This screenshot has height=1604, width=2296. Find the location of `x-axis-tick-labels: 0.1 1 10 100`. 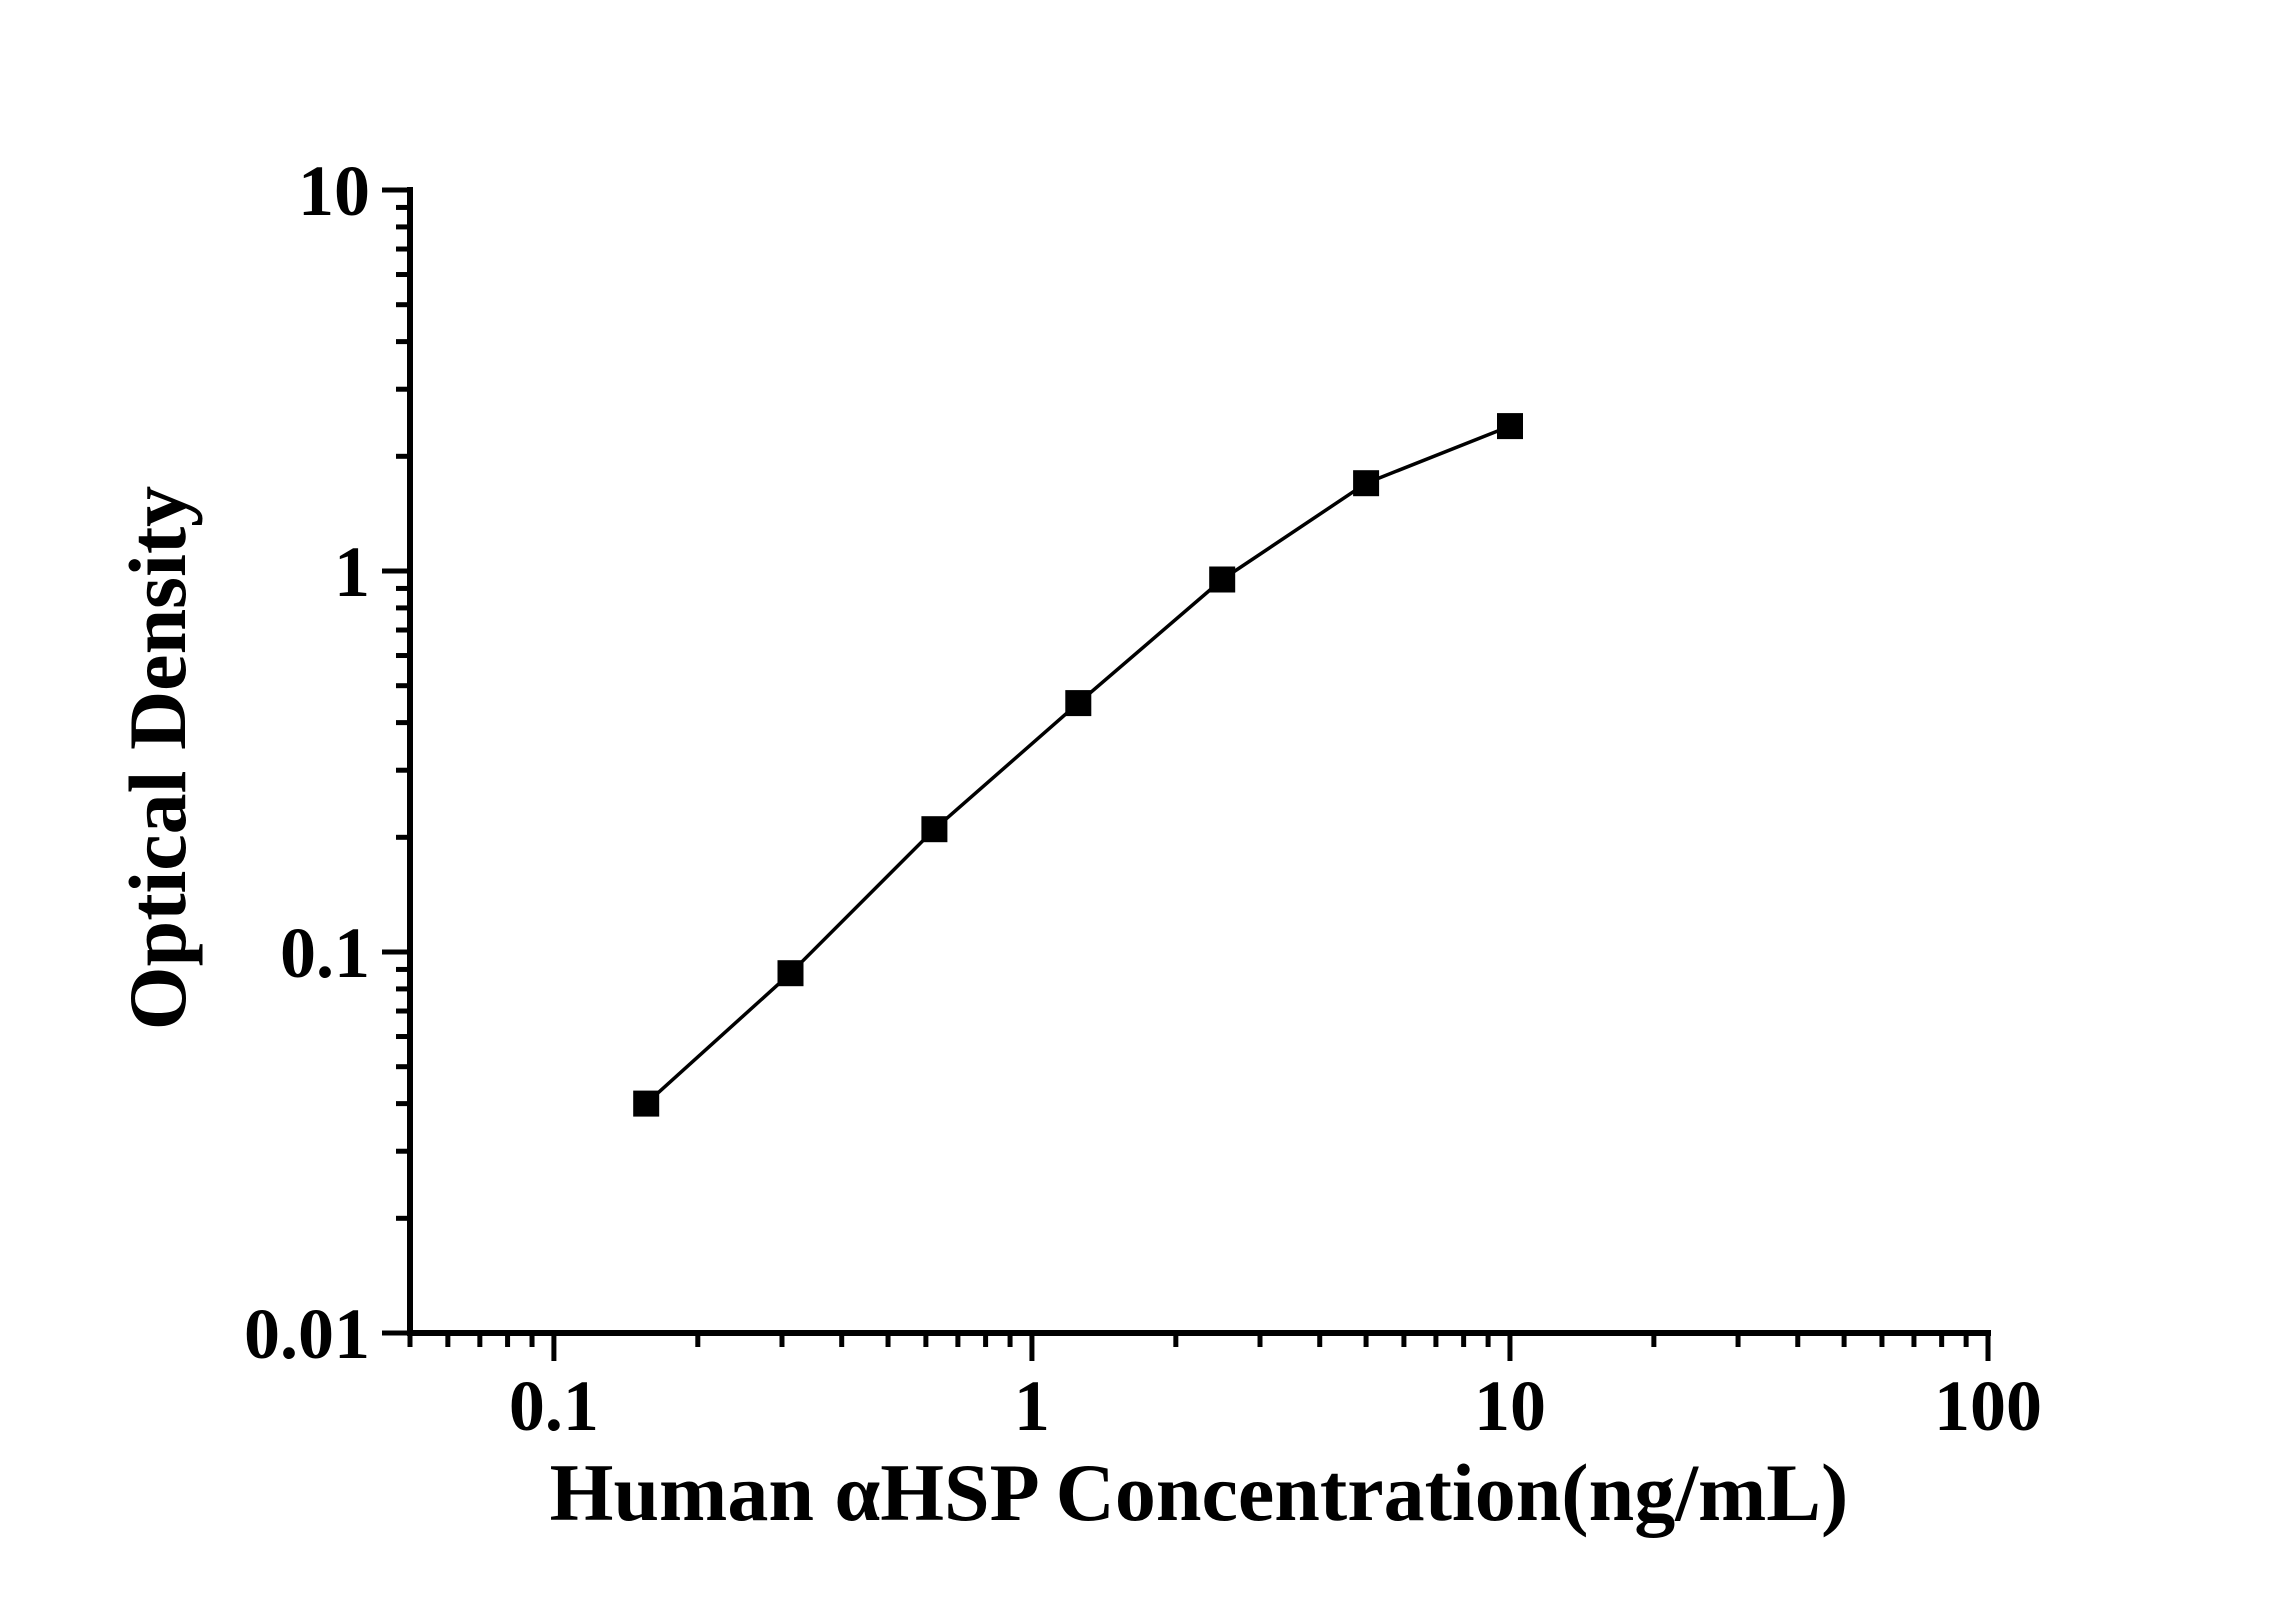

x-axis-tick-labels: 0.1 1 10 100 is located at coordinates (1275, 1406).